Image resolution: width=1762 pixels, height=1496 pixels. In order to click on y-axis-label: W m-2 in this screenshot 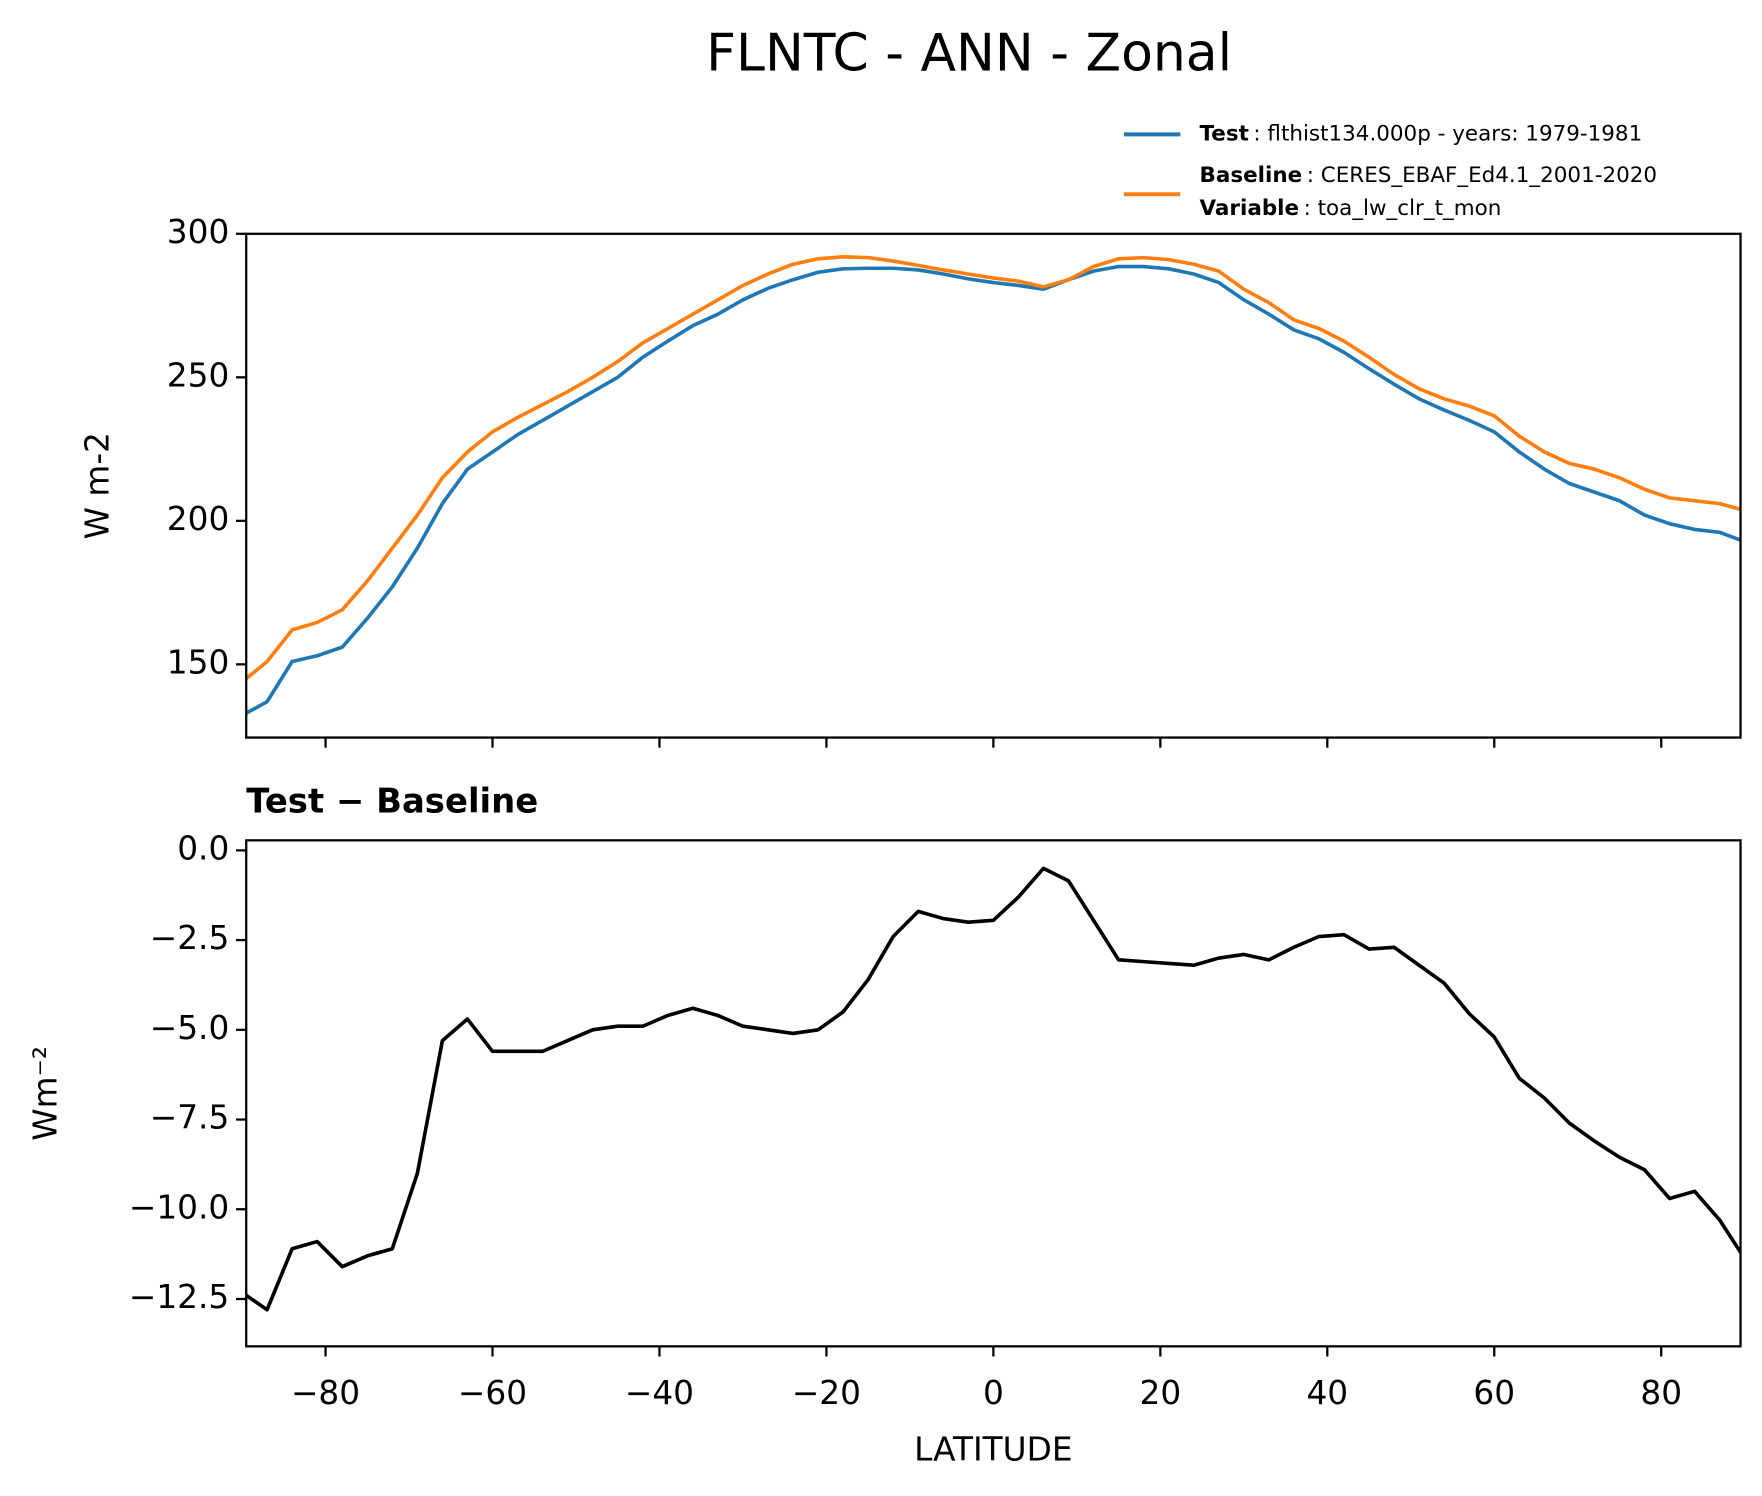, I will do `click(97, 485)`.